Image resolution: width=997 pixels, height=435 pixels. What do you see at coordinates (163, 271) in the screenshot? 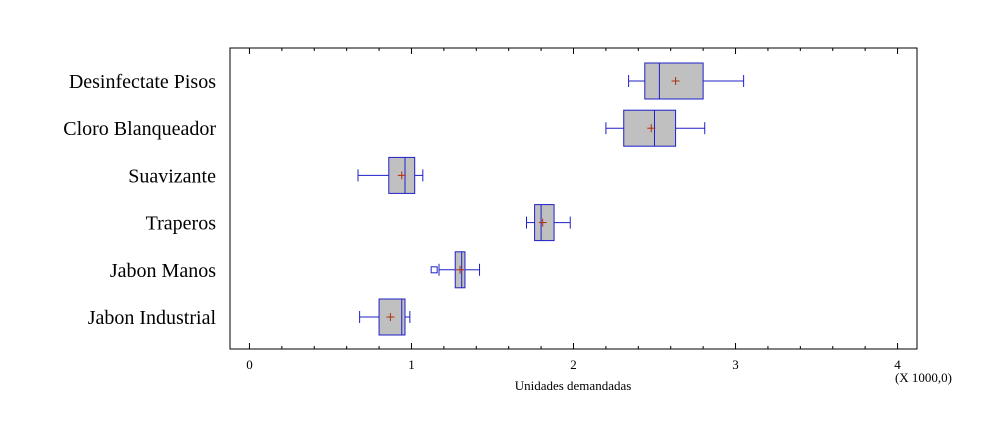
I see `category-label: Jabon Manos` at bounding box center [163, 271].